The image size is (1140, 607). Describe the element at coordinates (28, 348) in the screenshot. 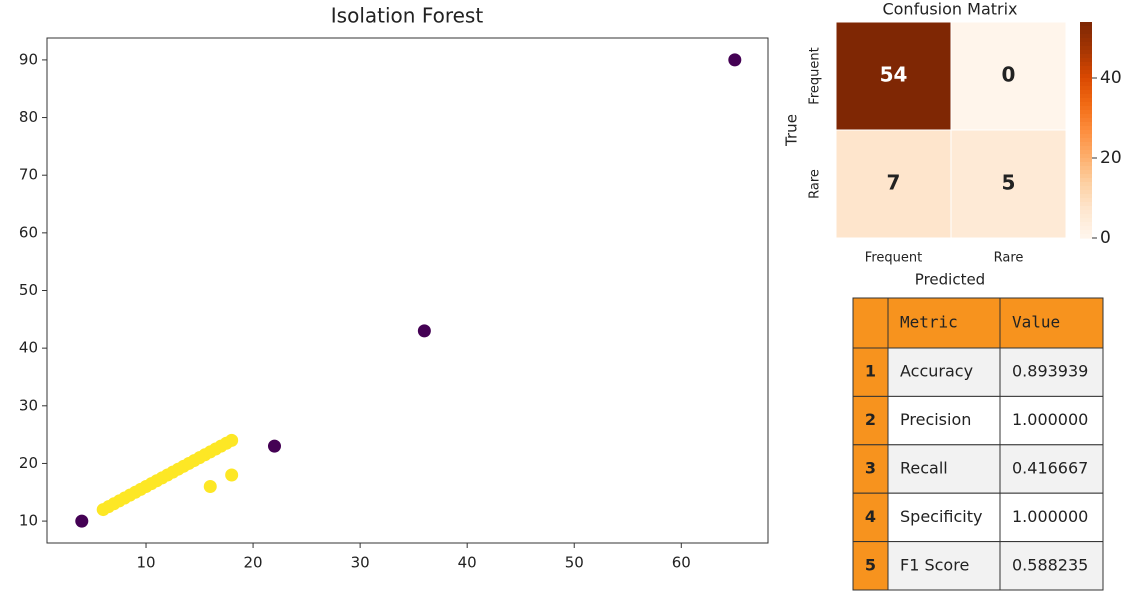

I see `y-tick-label: 40` at that location.